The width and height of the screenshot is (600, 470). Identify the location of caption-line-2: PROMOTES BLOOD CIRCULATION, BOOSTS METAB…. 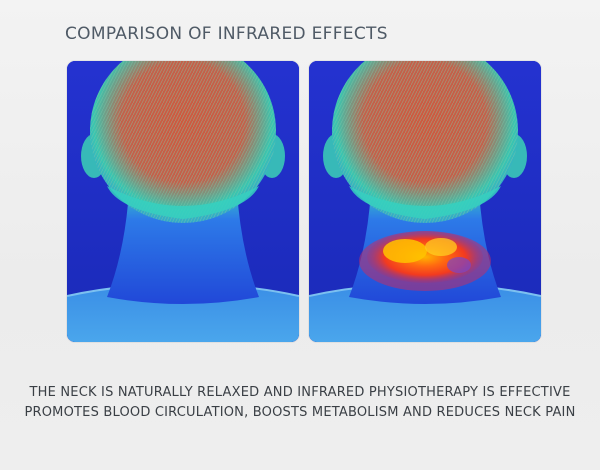
(300, 412).